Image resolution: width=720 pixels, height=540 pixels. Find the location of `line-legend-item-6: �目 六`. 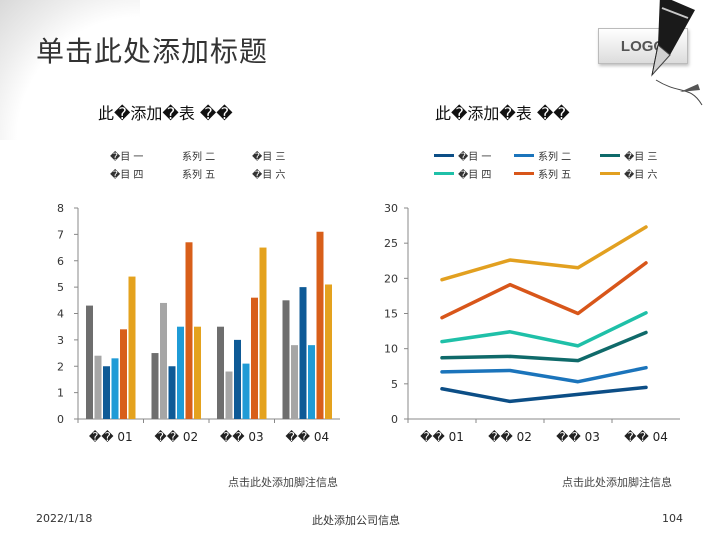

line-legend-item-6: �目 六 is located at coordinates (628, 173).